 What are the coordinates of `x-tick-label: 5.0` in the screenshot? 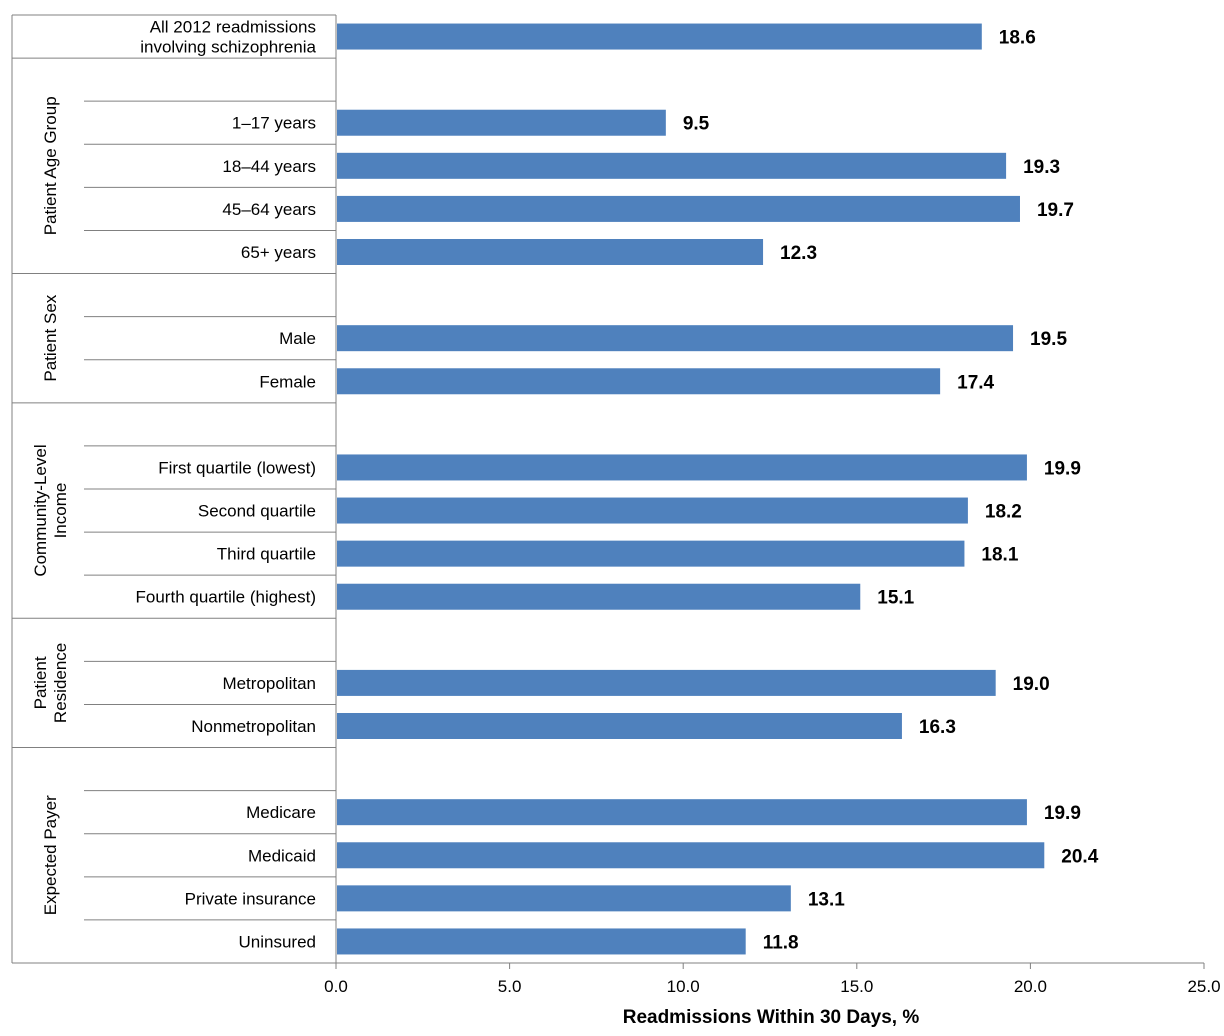 It's located at (510, 986).